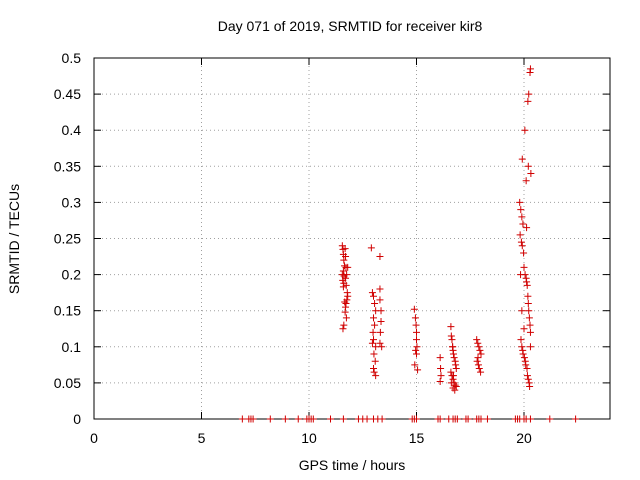 This screenshot has width=640, height=480. I want to click on y-tick-label: 0.25, so click(67, 239).